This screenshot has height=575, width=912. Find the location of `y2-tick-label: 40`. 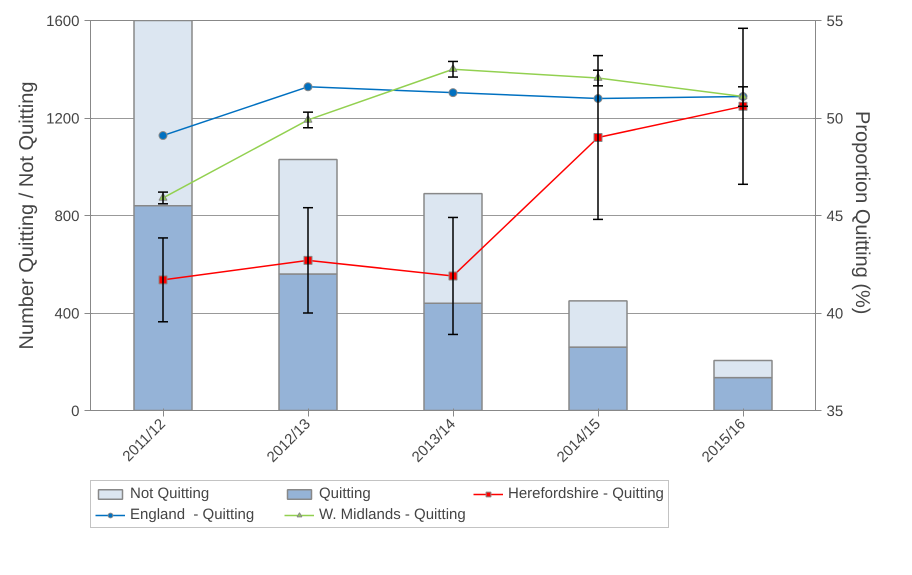

y2-tick-label: 40 is located at coordinates (835, 314).